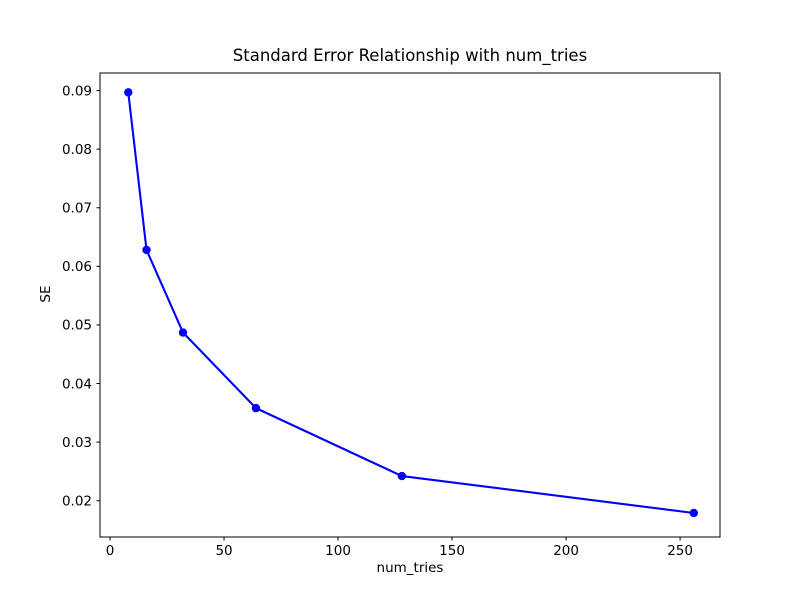 This screenshot has width=800, height=600. Describe the element at coordinates (399, 548) in the screenshot. I see `x-axis-ticks: 0 50 100 150 200 250` at that location.